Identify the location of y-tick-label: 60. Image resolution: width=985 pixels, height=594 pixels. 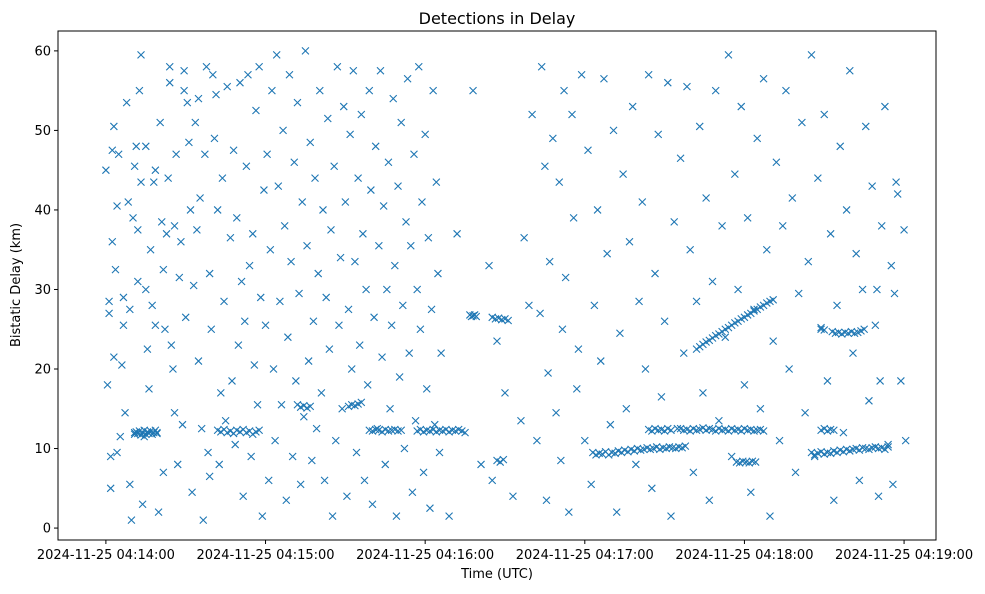
(42, 51).